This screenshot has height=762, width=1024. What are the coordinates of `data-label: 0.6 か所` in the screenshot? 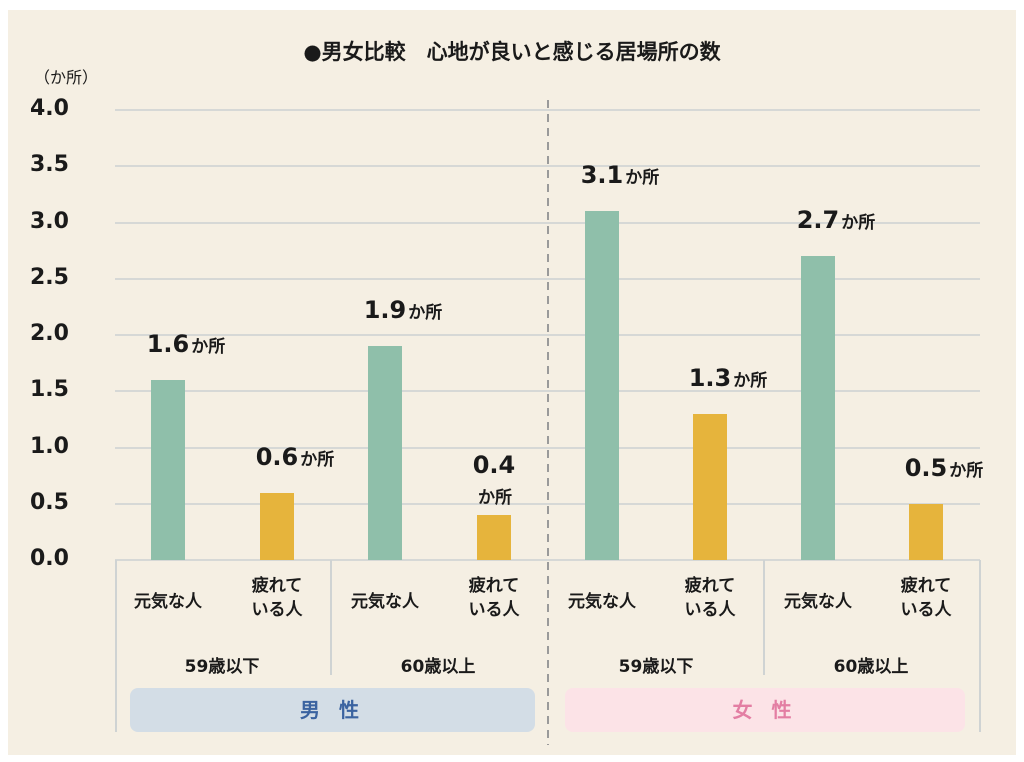 It's located at (295, 457).